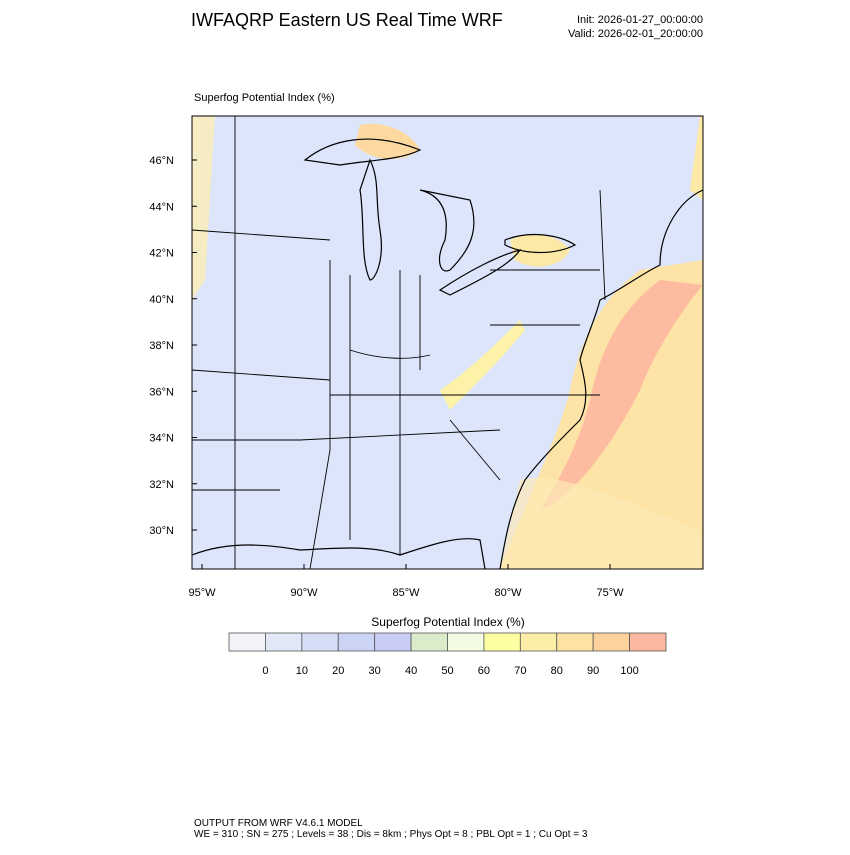 The width and height of the screenshot is (850, 855). I want to click on ocean-fog-south, so click(600, 523).